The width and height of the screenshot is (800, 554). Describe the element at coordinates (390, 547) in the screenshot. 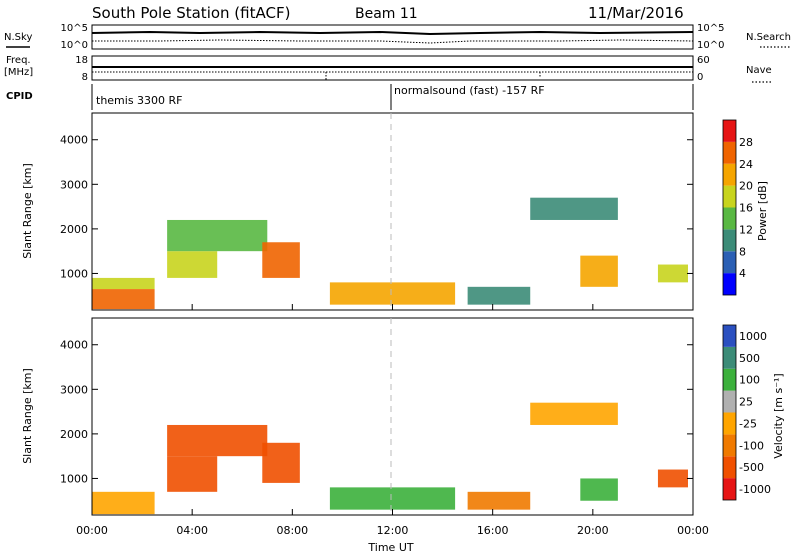

I see `x-axis-label: Time UT` at that location.